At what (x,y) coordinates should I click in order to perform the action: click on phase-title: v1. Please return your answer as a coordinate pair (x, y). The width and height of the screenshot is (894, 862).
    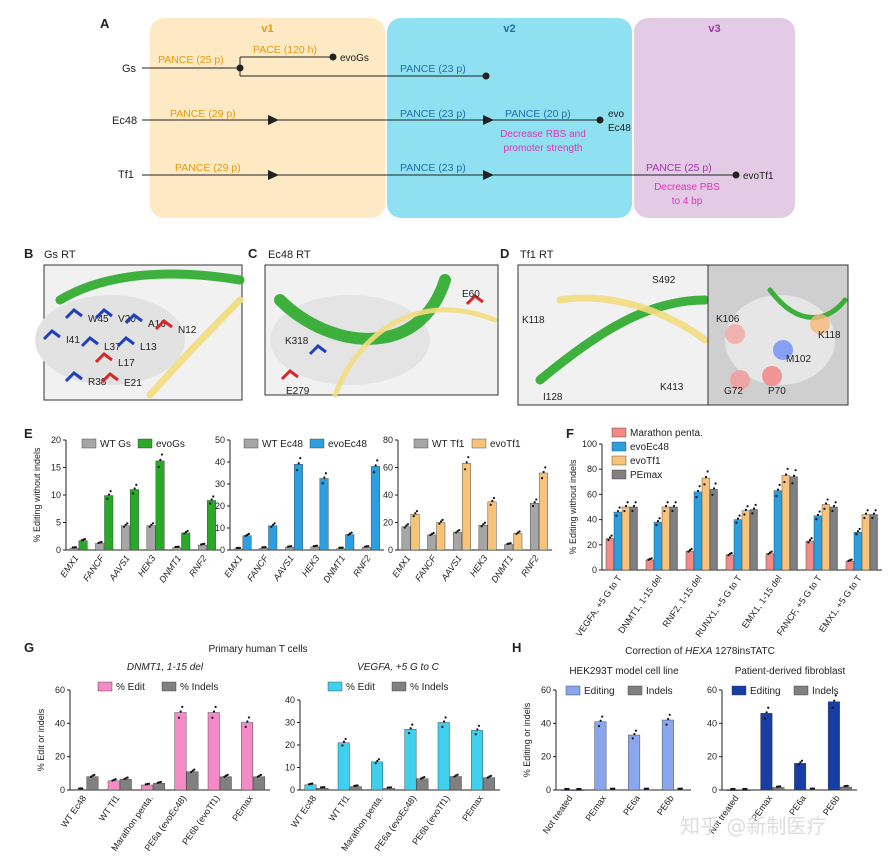
    Looking at the image, I should click on (267, 29).